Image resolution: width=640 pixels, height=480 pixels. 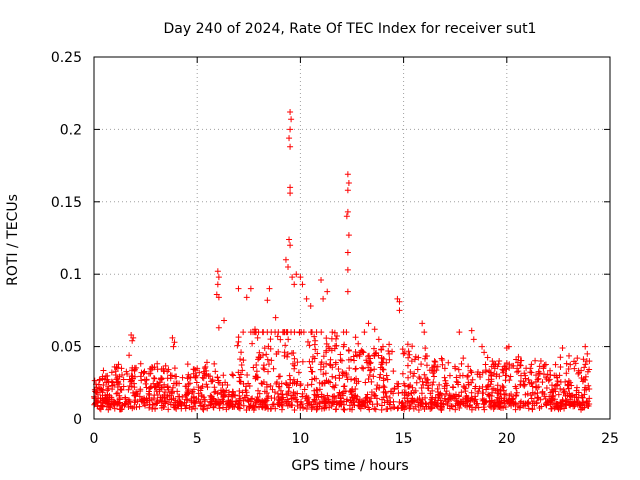 I want to click on x-tick-label: 20, so click(x=507, y=439).